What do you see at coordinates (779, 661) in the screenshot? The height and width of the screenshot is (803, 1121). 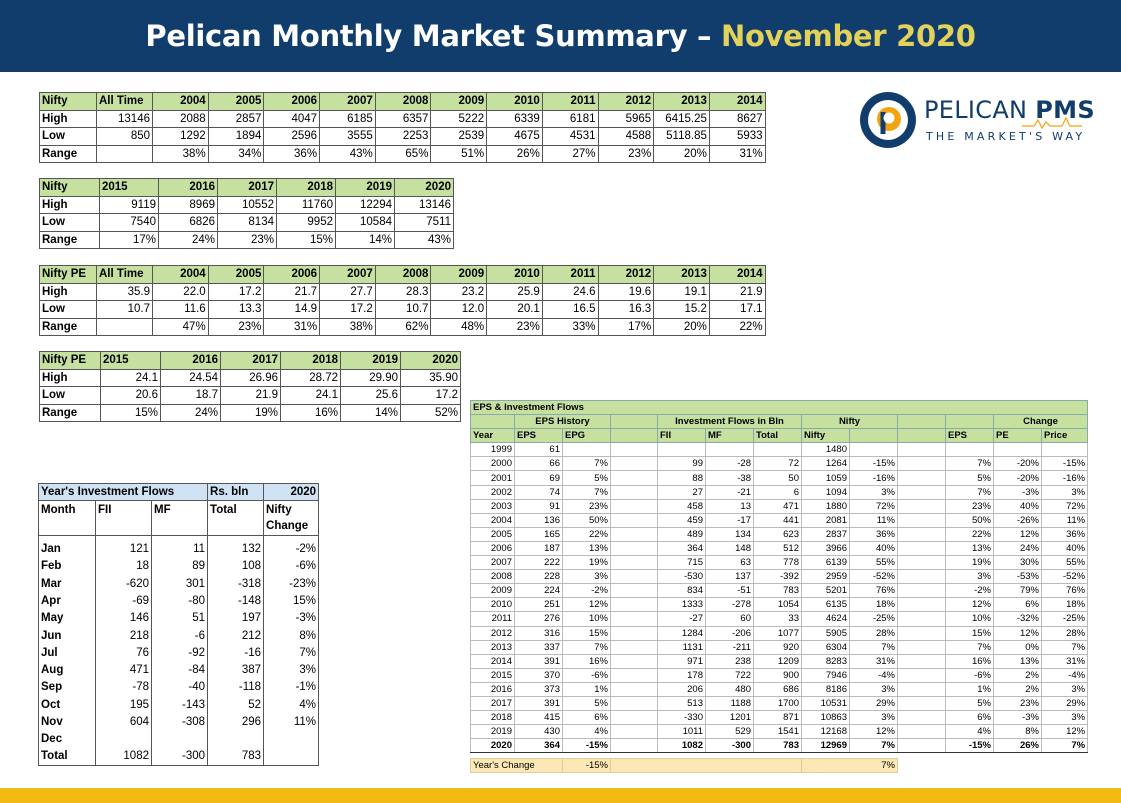 I see `table-row: 2014 391 16% 971 238 1209 8283 31% 16% 13% 31%` at bounding box center [779, 661].